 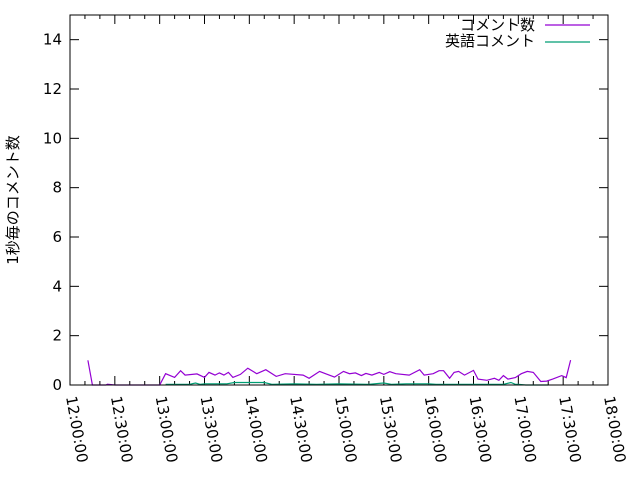 What do you see at coordinates (52, 89) in the screenshot?
I see `y-tick-label: 12` at bounding box center [52, 89].